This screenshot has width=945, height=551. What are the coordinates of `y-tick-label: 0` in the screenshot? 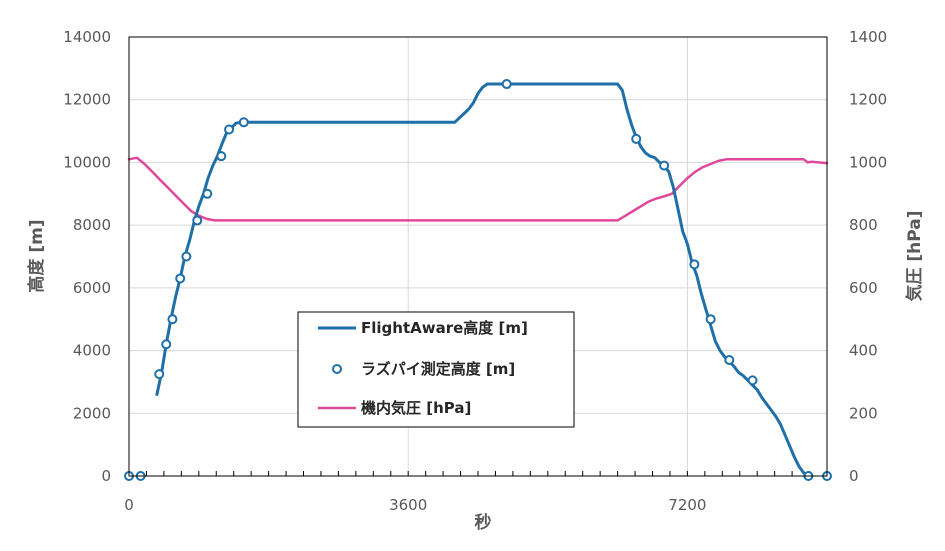 It's located at (106, 476).